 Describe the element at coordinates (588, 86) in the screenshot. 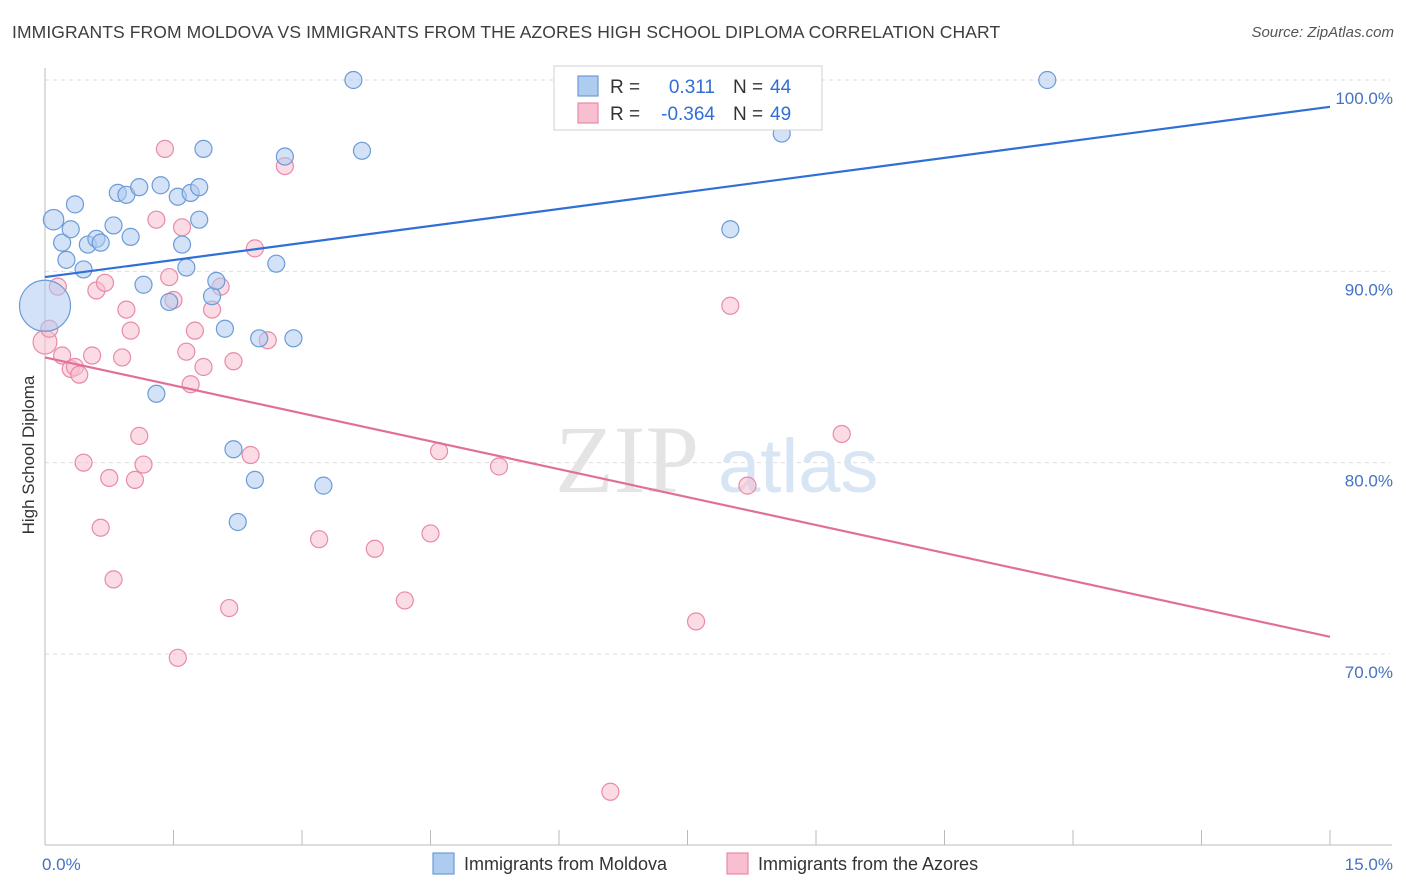

I see `legend-swatch-moldova` at that location.